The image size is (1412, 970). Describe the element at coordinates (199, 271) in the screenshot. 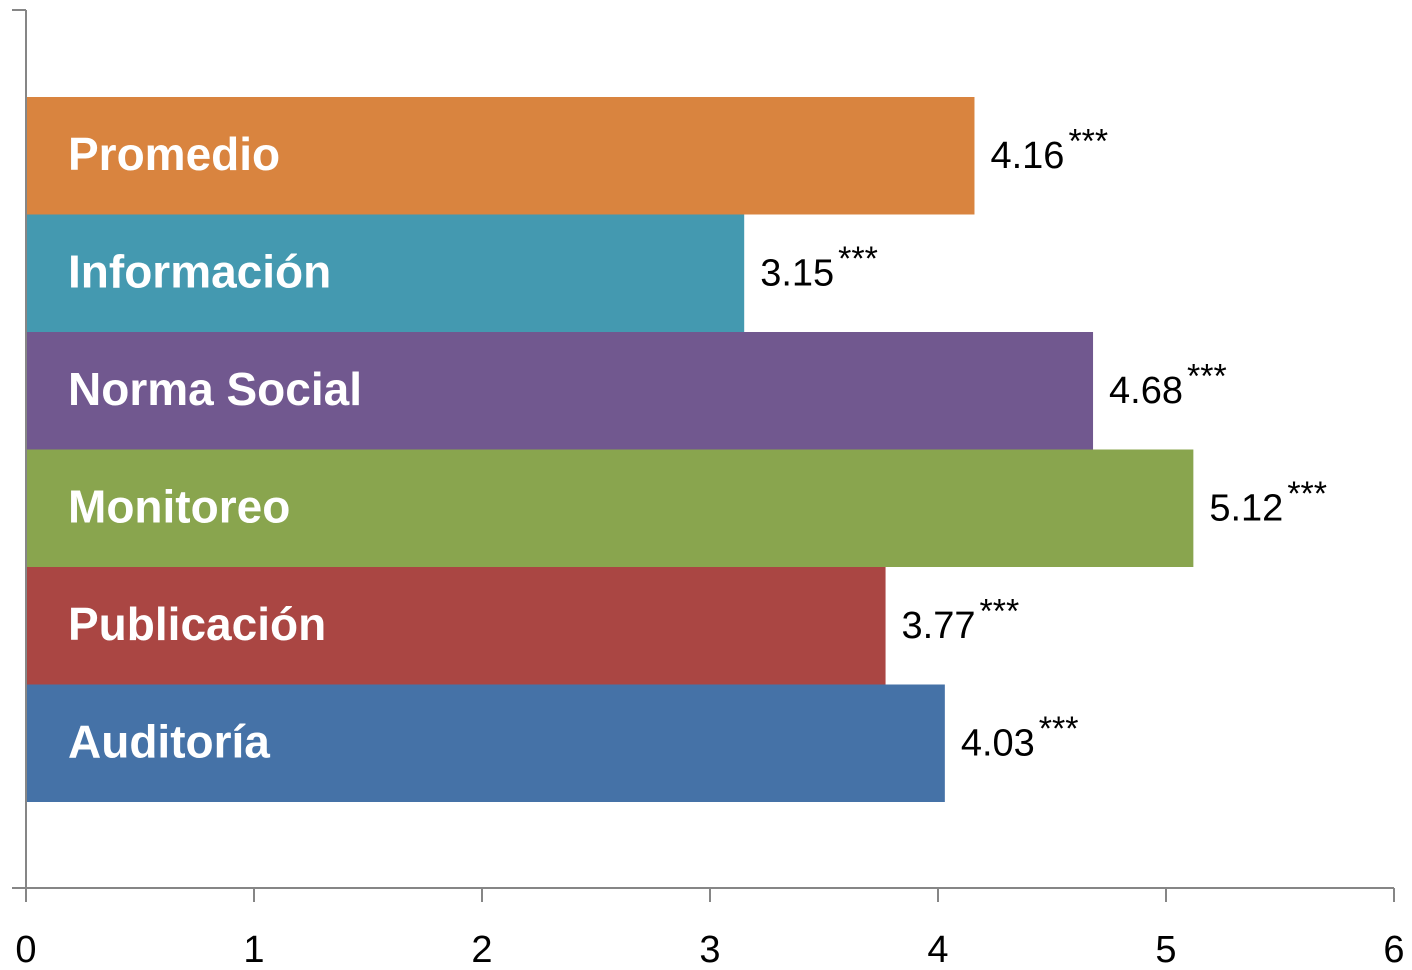

I see `category-label: Información` at that location.